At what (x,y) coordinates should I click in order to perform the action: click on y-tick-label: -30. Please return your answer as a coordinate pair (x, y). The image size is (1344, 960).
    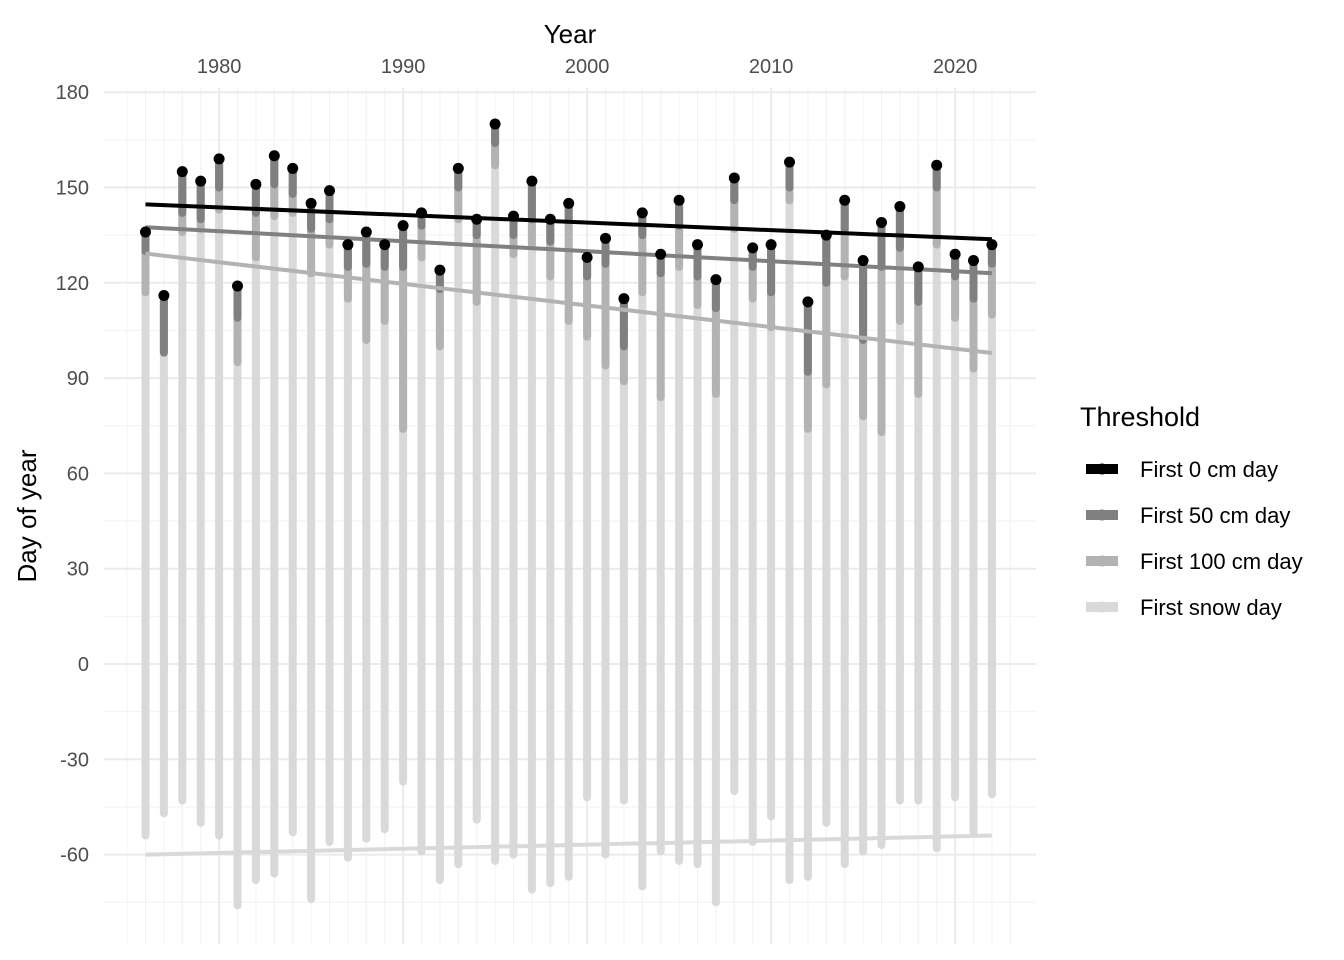
    Looking at the image, I should click on (74, 760).